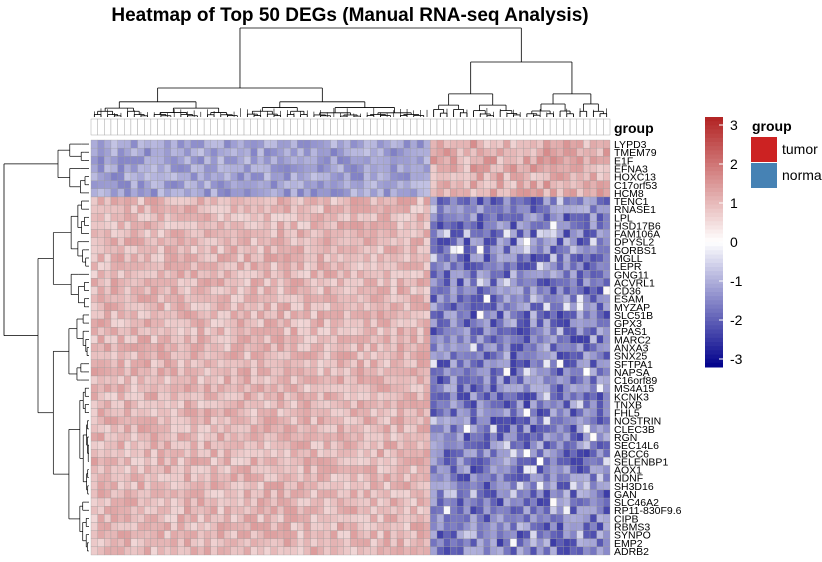 The image size is (822, 562). What do you see at coordinates (714, 265) in the screenshot?
I see `color-scale-step` at bounding box center [714, 265].